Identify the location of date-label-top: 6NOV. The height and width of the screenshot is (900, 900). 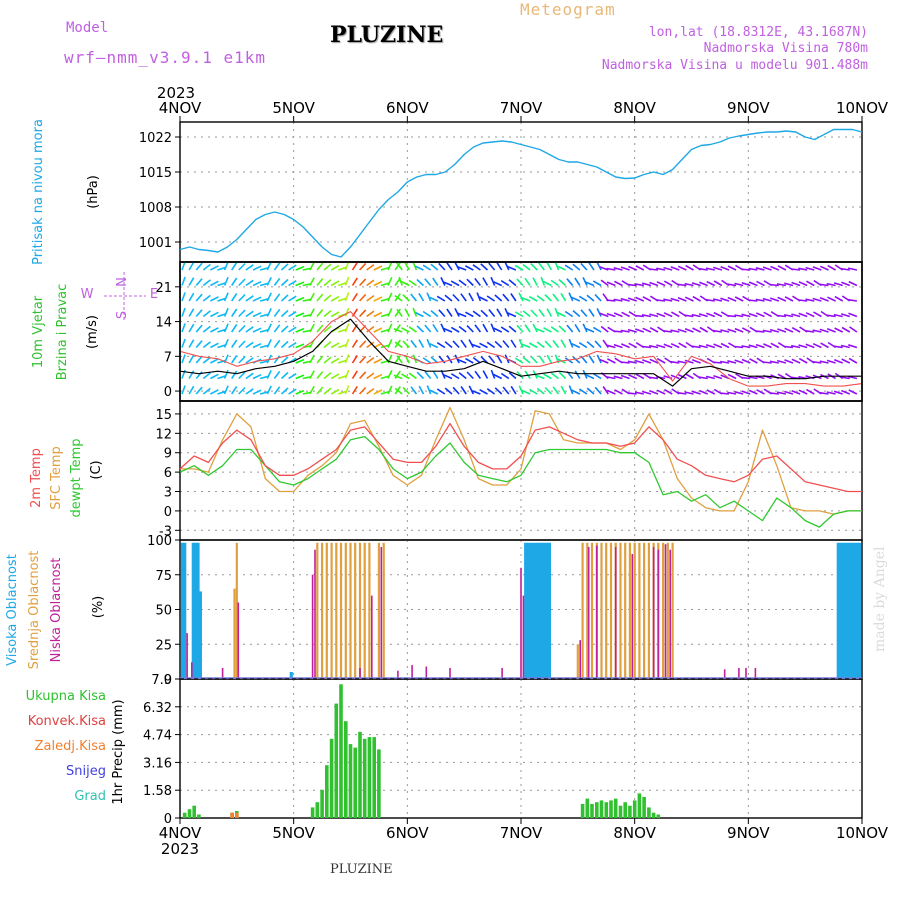
(407, 108).